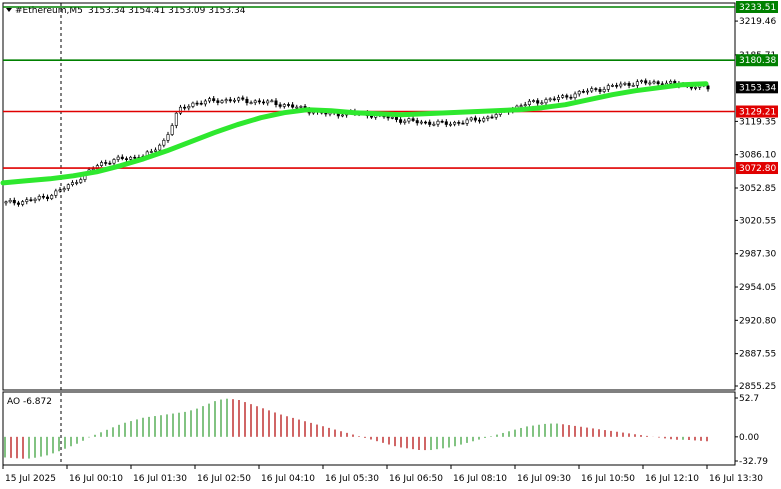 Image resolution: width=781 pixels, height=489 pixels. What do you see at coordinates (757, 255) in the screenshot?
I see `price-tick-label: 2987.30` at bounding box center [757, 255].